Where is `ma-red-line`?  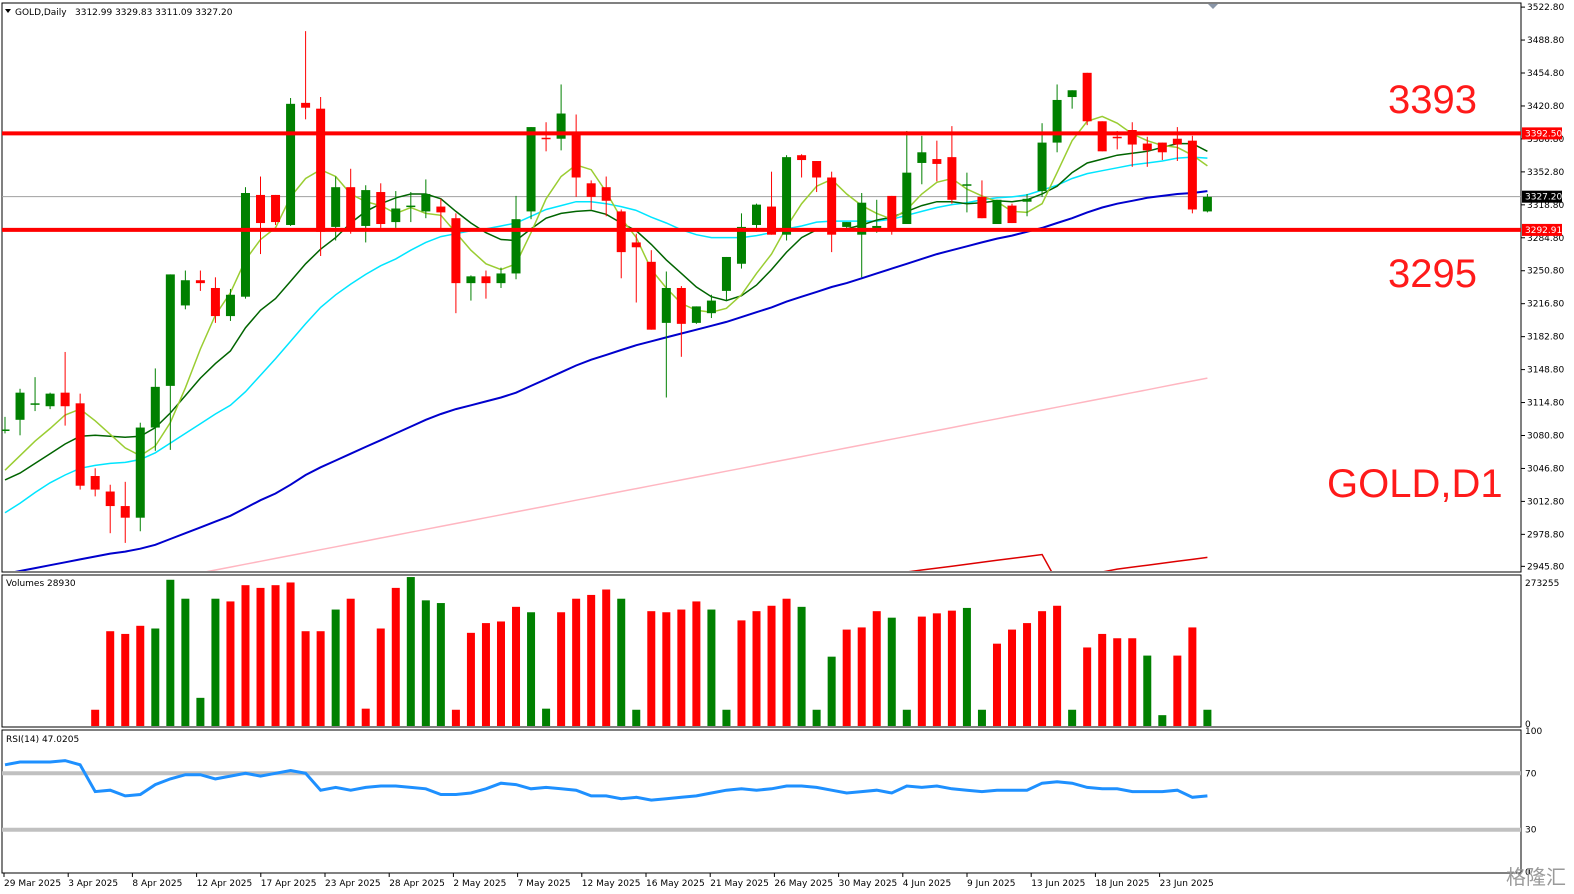 ma-red-line is located at coordinates (1058, 562).